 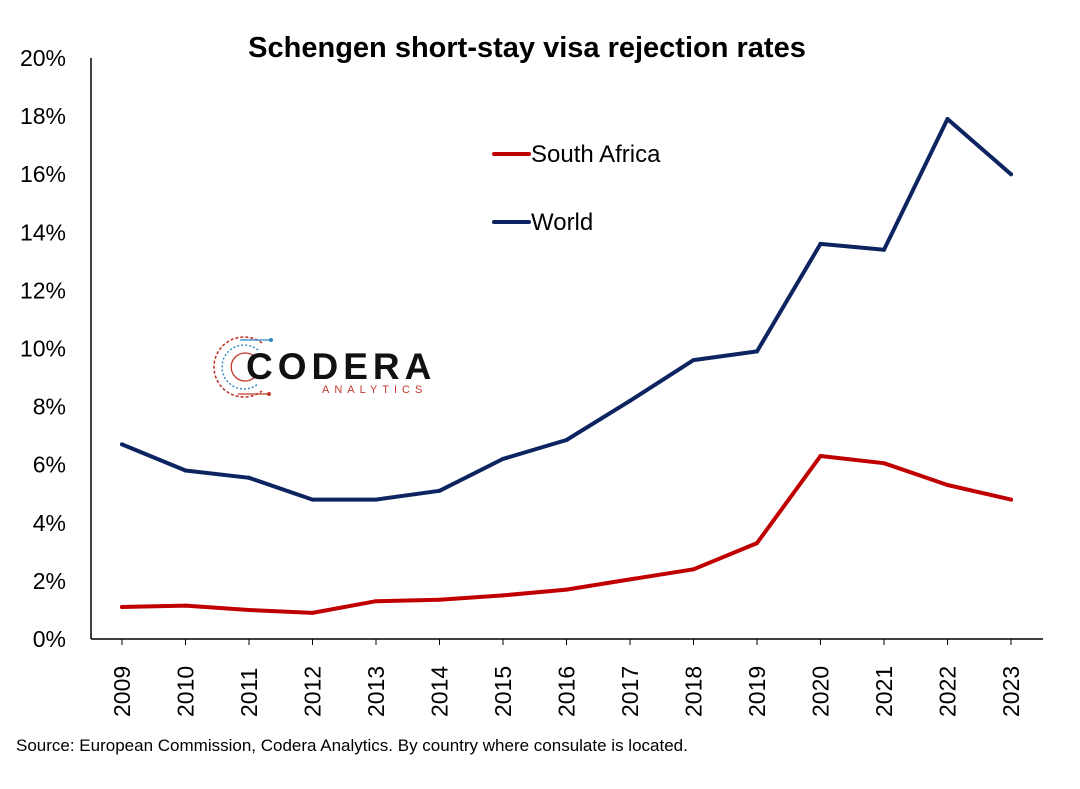 What do you see at coordinates (49, 581) in the screenshot?
I see `y-tick-label: 2%` at bounding box center [49, 581].